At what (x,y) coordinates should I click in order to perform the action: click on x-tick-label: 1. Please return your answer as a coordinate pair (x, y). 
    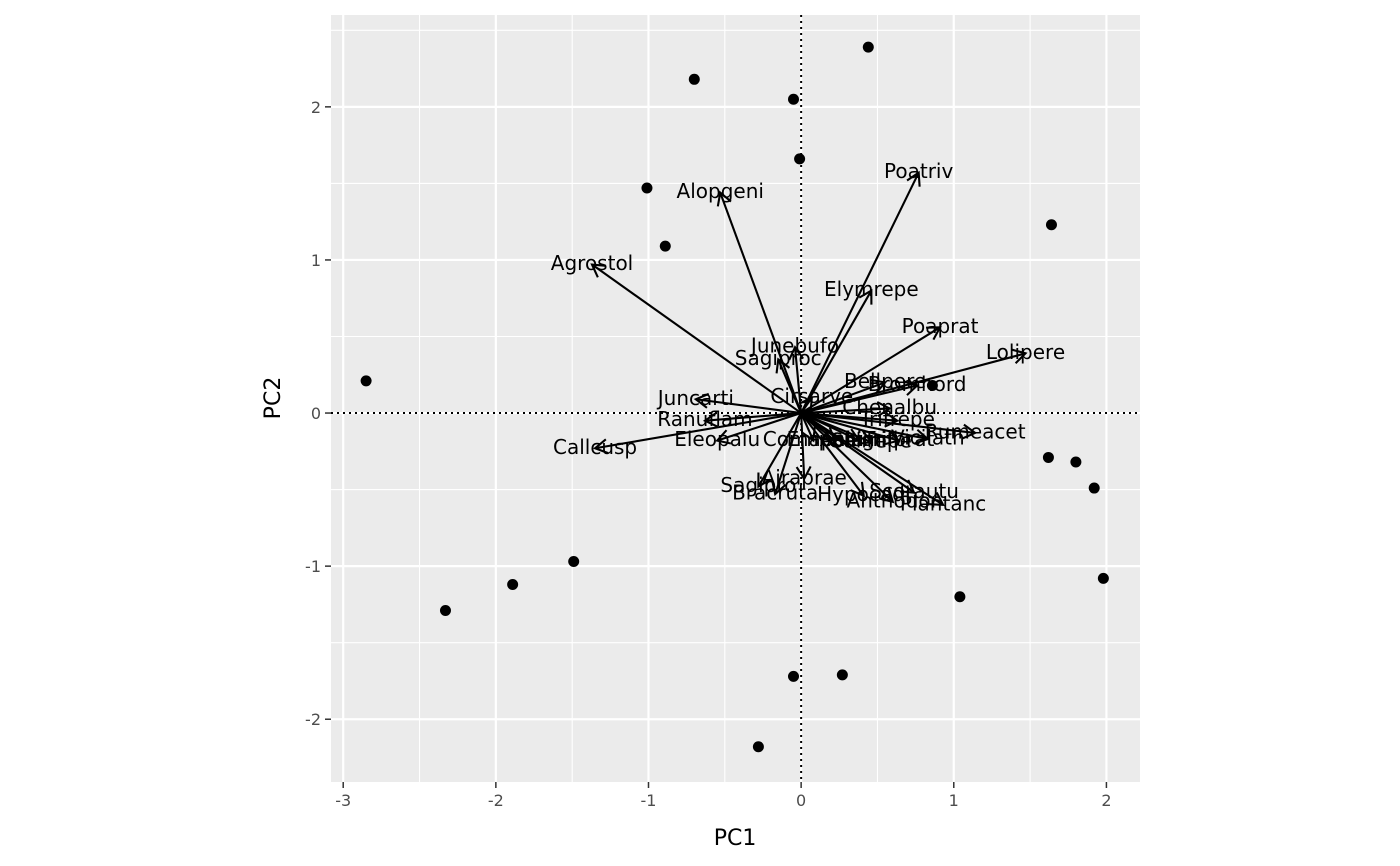
    Looking at the image, I should click on (954, 800).